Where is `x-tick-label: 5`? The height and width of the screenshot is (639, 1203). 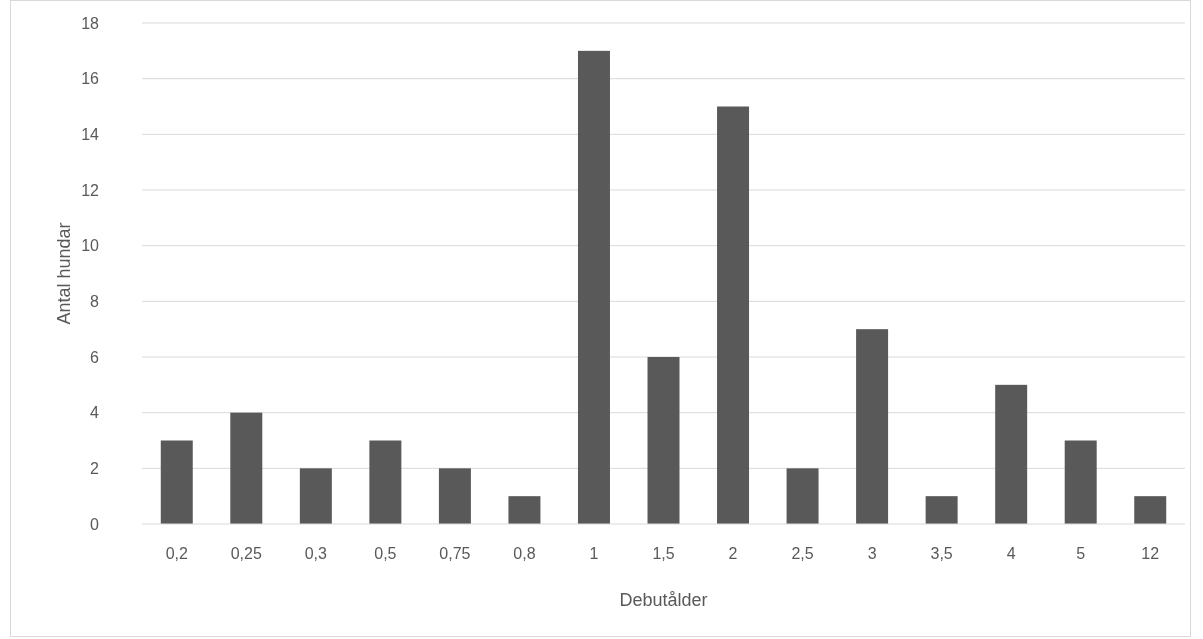 x-tick-label: 5 is located at coordinates (1081, 553).